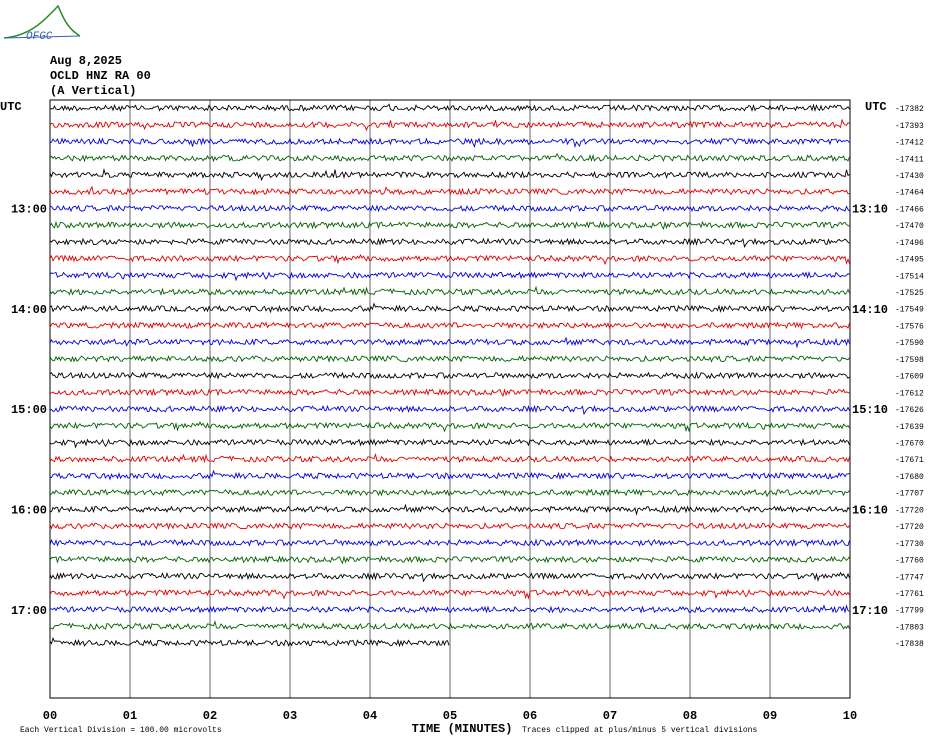 Image resolution: width=930 pixels, height=744 pixels. I want to click on x-tick-label: 01, so click(130, 716).